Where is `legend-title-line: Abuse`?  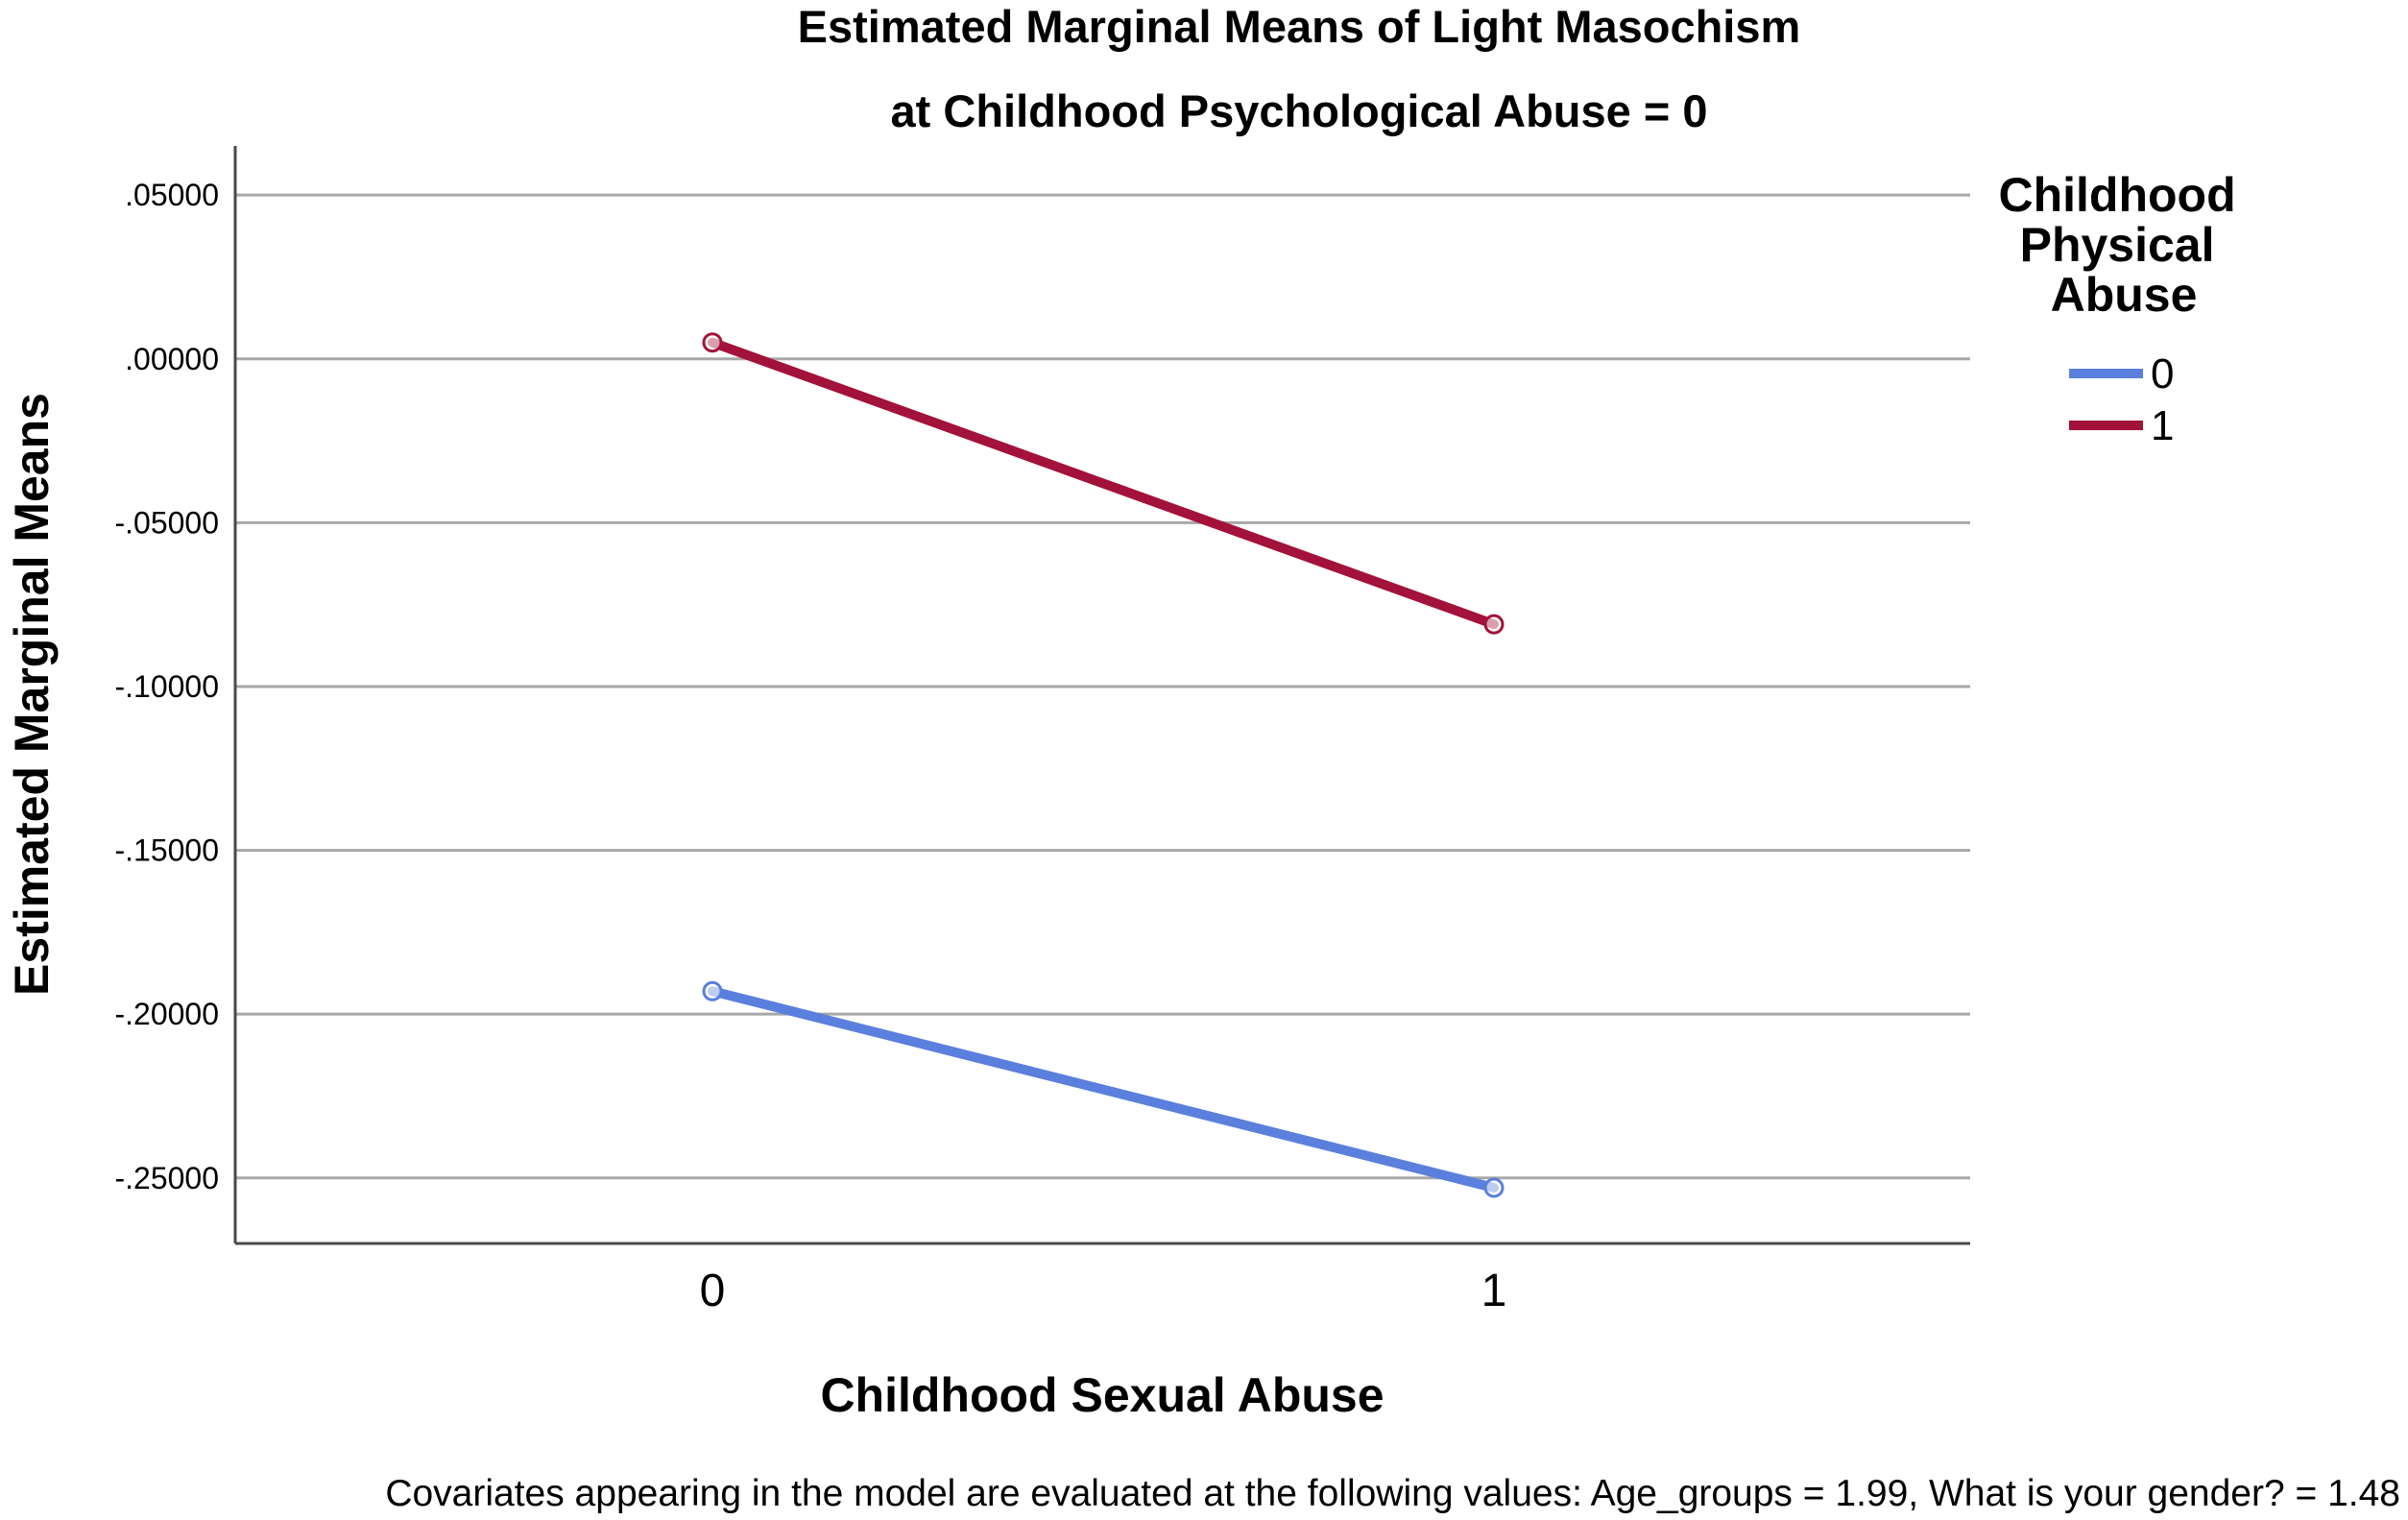 legend-title-line: Abuse is located at coordinates (2124, 295).